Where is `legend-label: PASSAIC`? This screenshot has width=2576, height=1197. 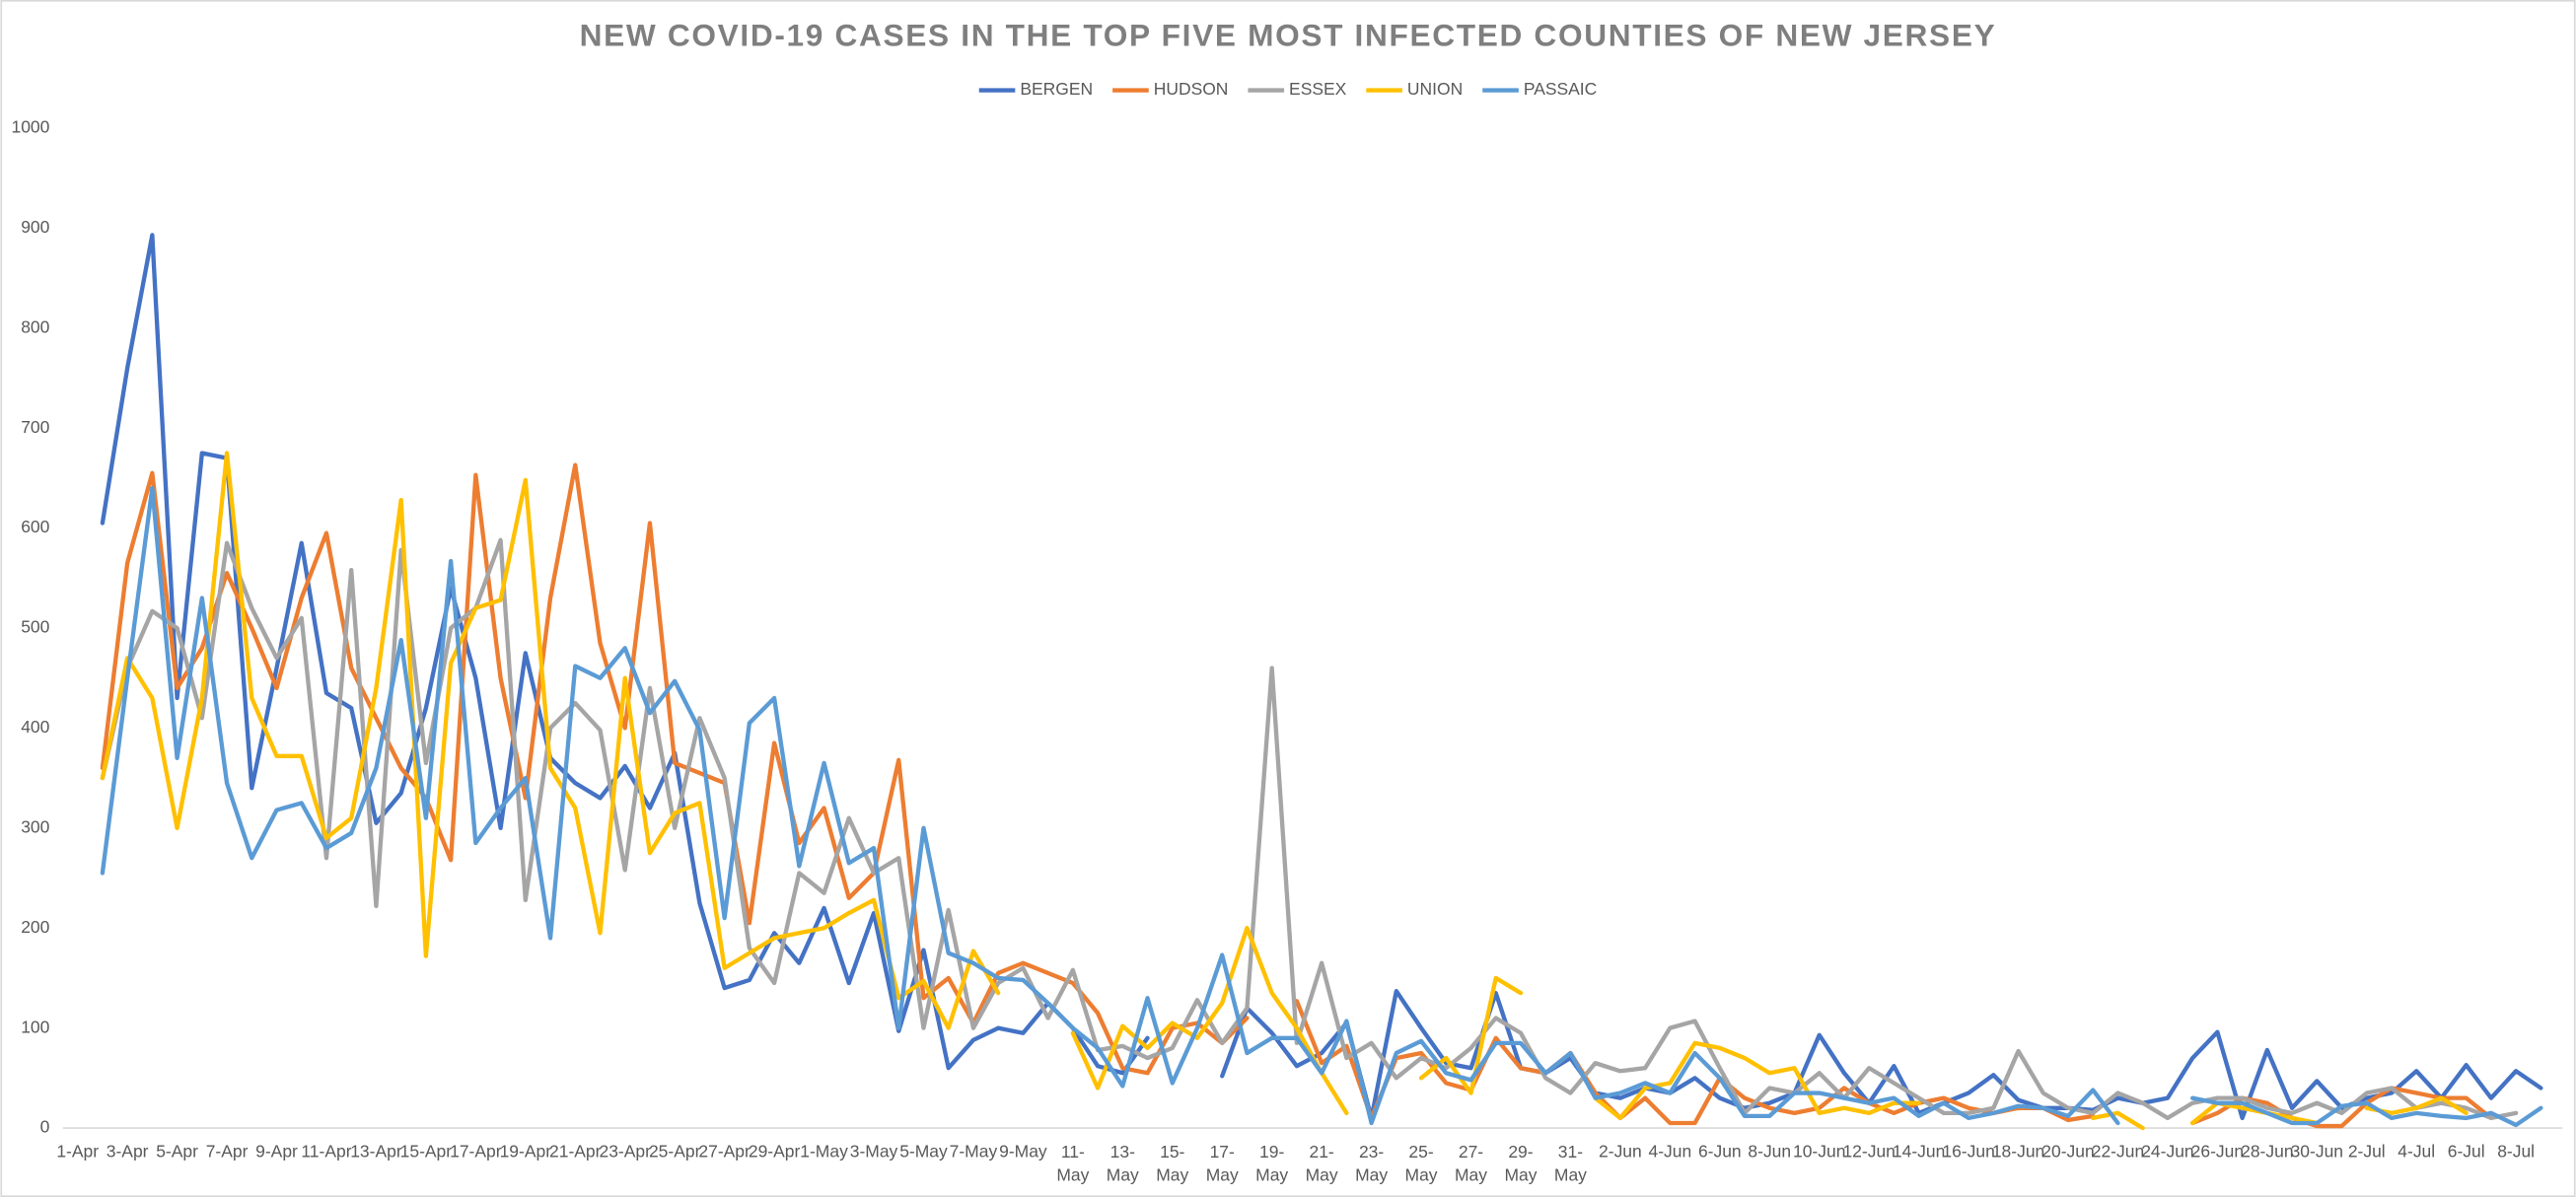
legend-label: PASSAIC is located at coordinates (1560, 89).